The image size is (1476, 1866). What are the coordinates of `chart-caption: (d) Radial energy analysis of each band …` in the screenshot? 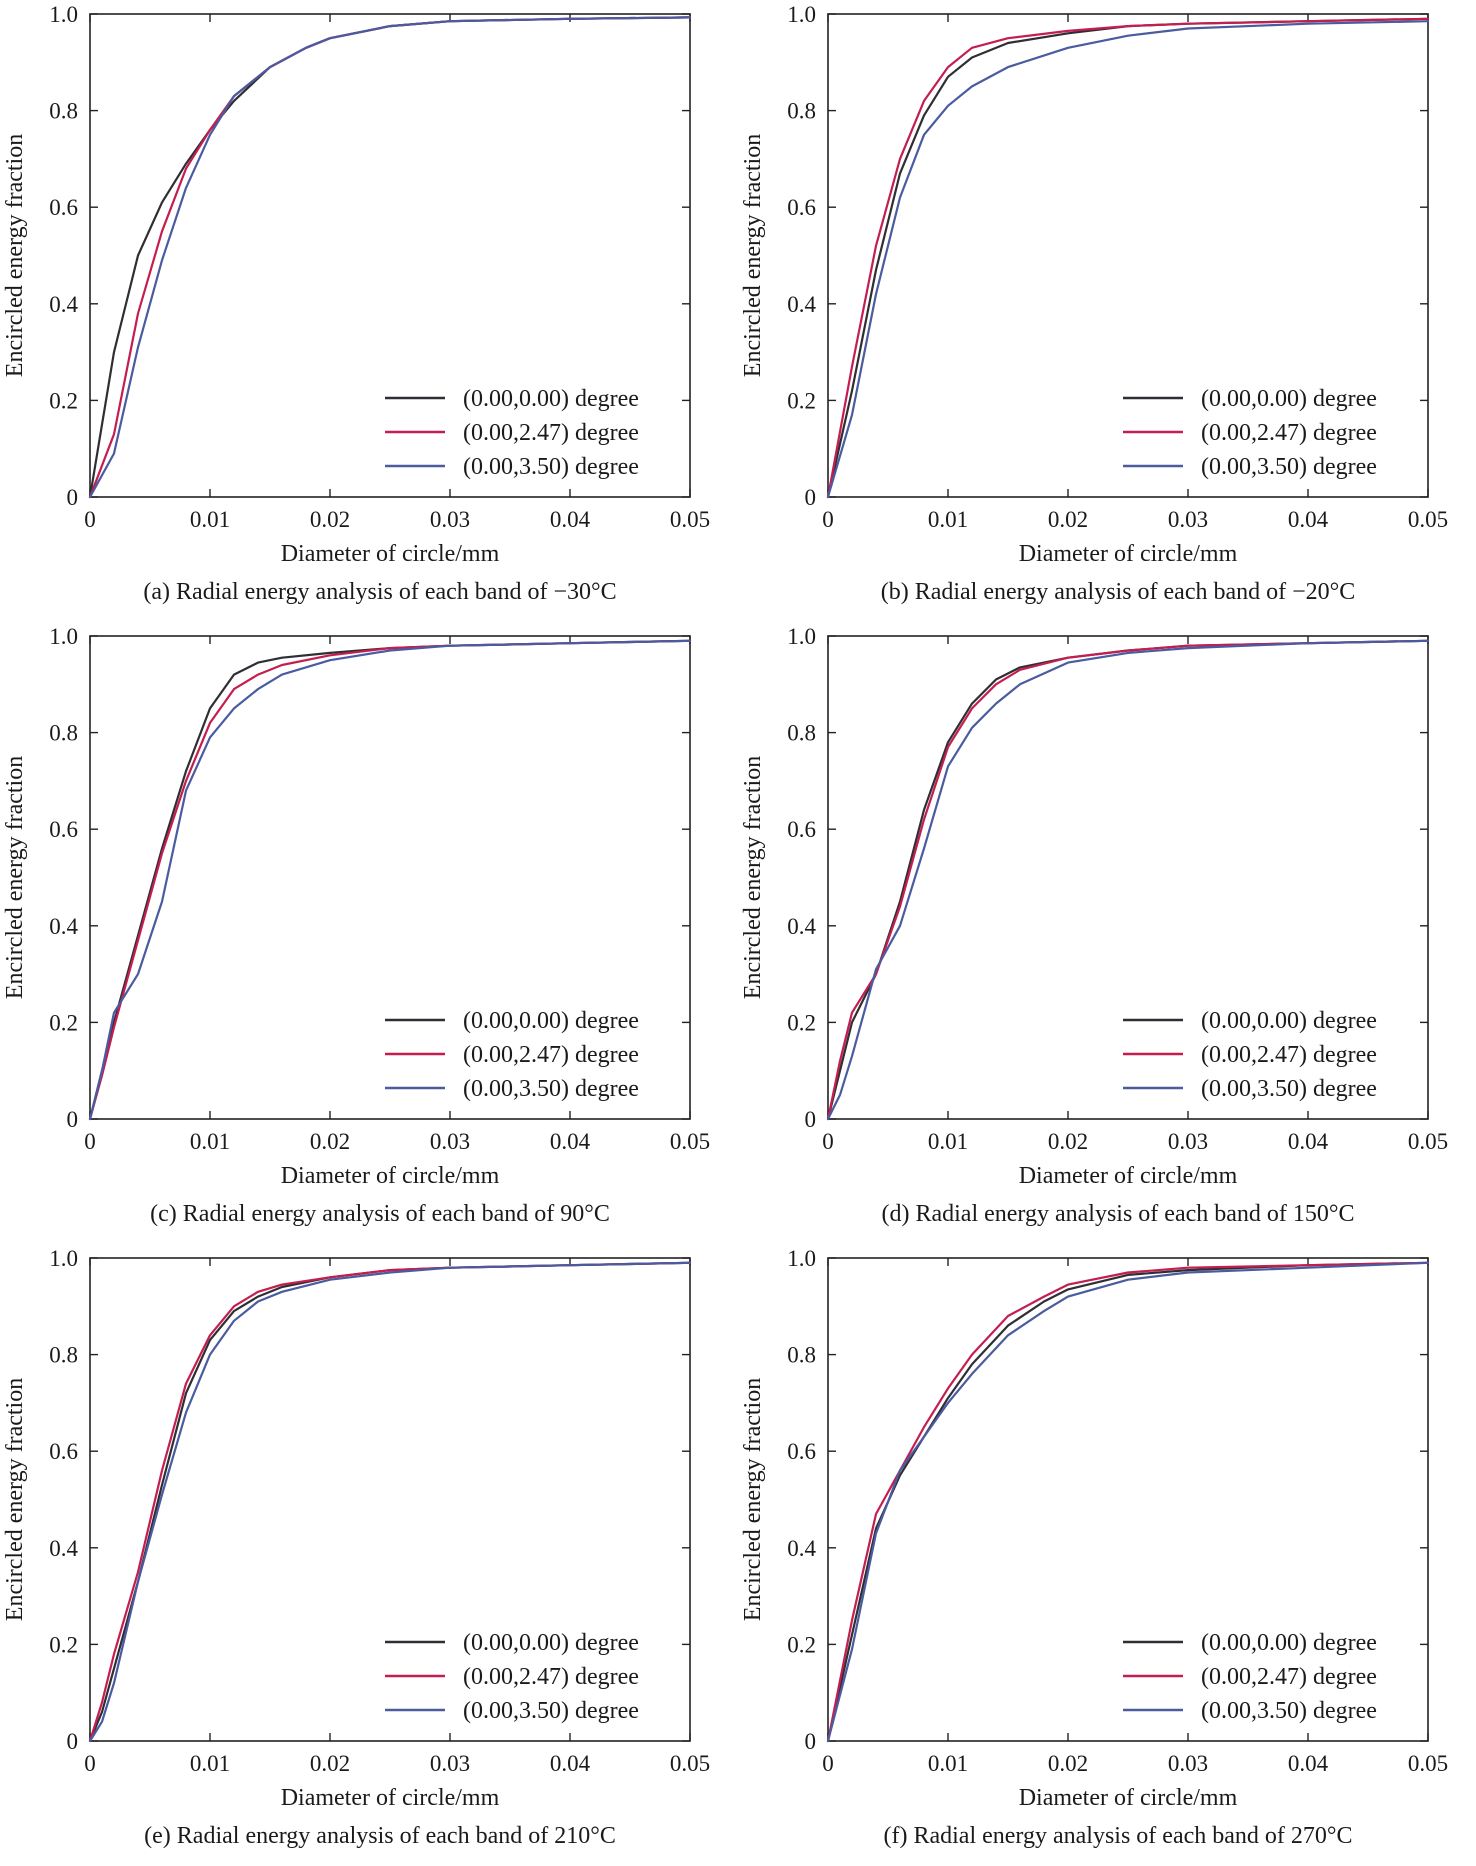 It's located at (1117, 1214).